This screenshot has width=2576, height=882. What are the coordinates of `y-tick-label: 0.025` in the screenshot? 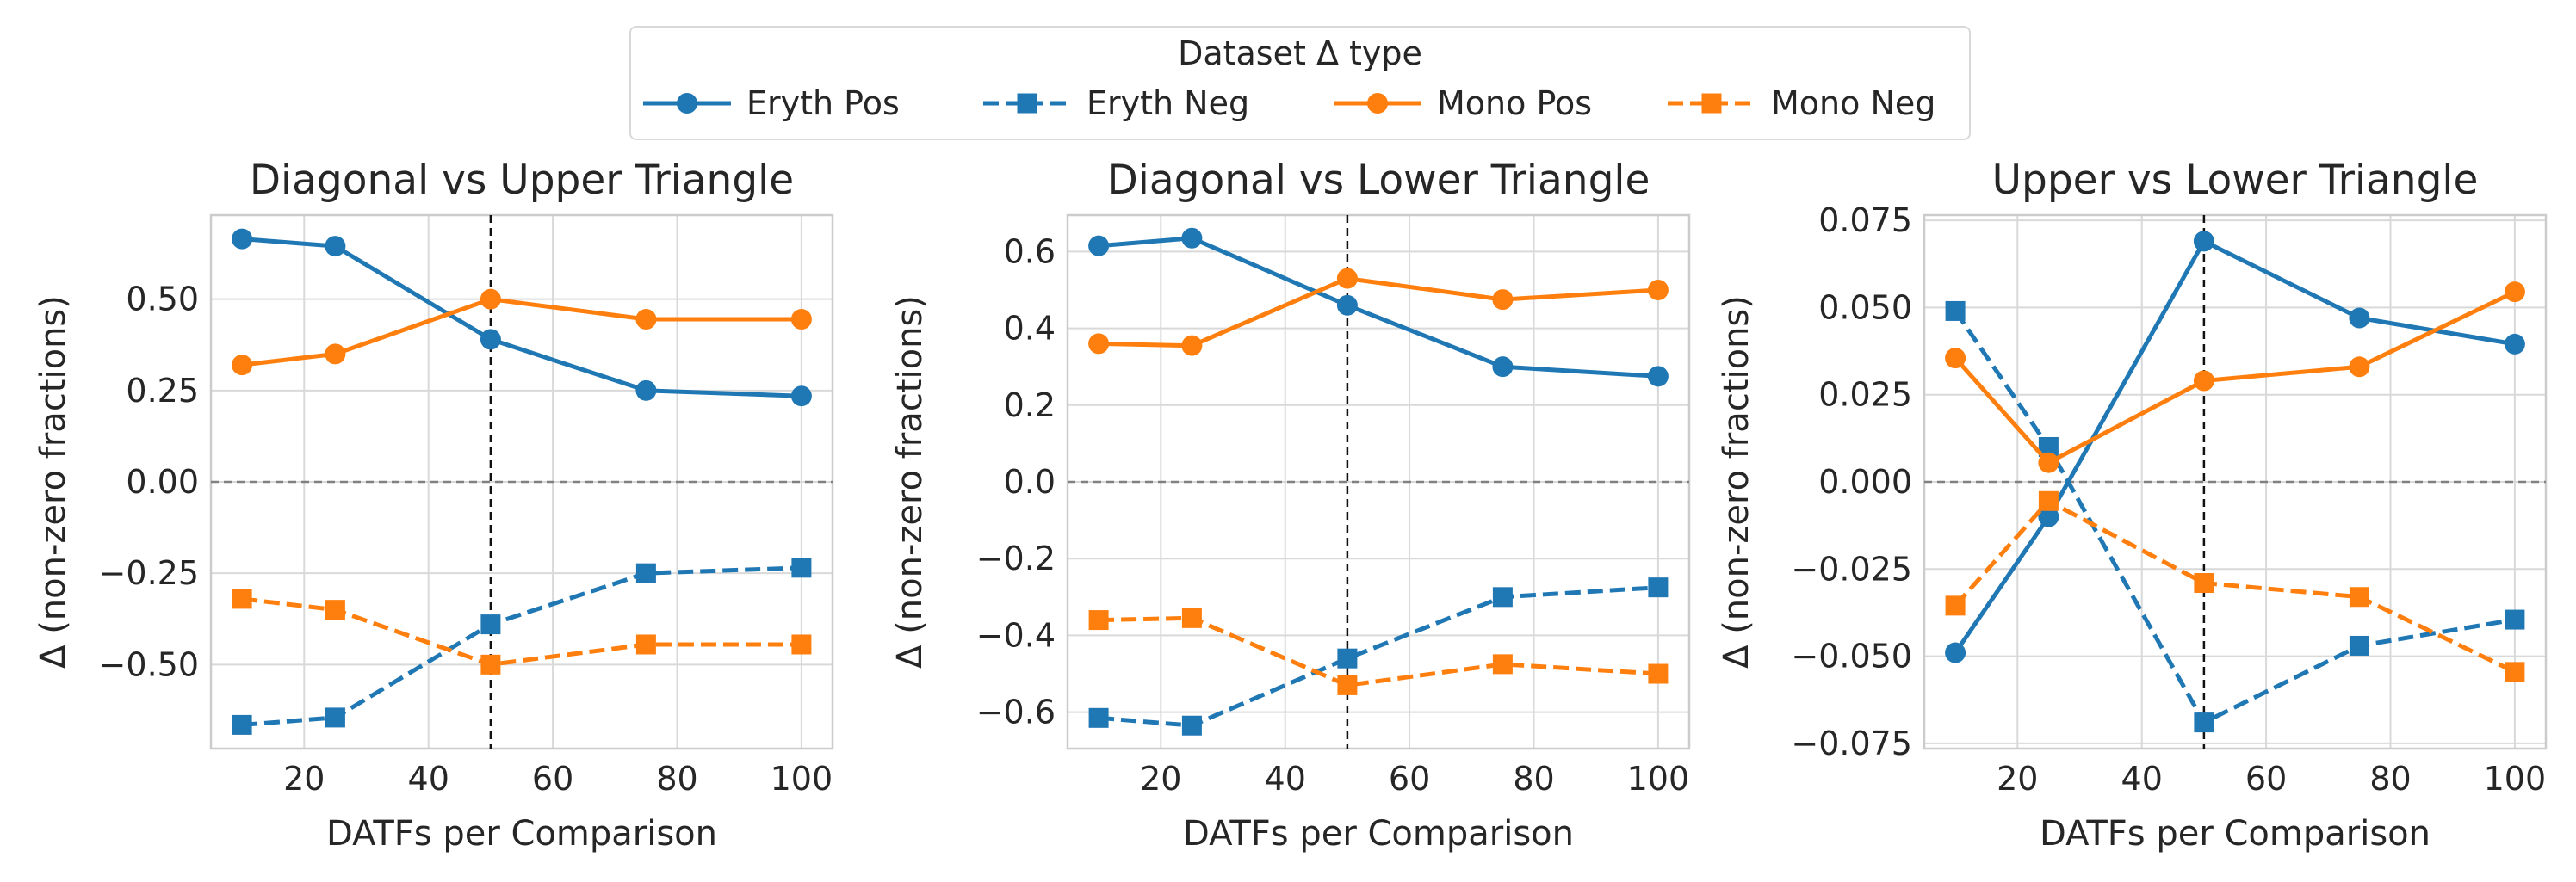 It's located at (1865, 395).